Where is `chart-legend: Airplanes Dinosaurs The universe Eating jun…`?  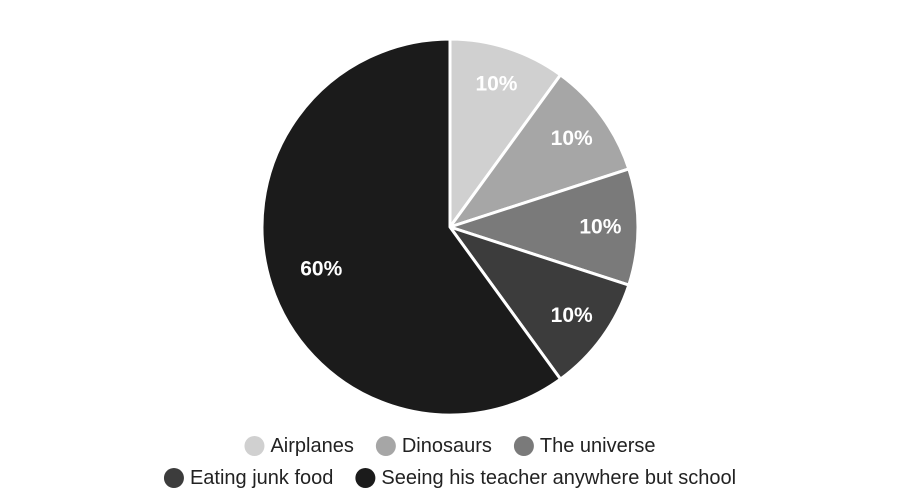
chart-legend: Airplanes Dinosaurs The universe Eating jun… is located at coordinates (449, 462).